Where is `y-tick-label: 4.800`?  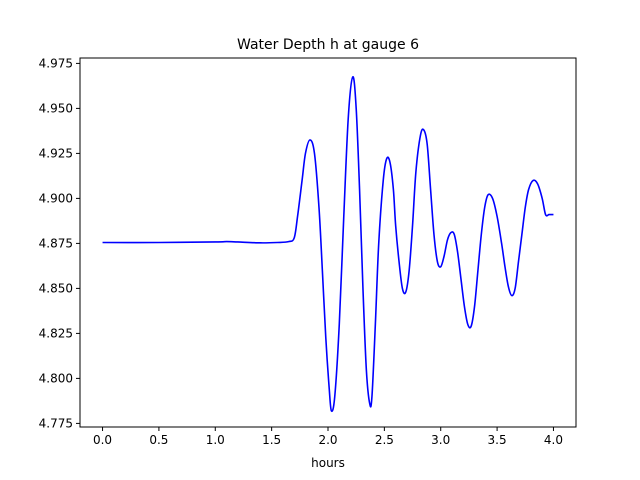
y-tick-label: 4.800 is located at coordinates (56, 378).